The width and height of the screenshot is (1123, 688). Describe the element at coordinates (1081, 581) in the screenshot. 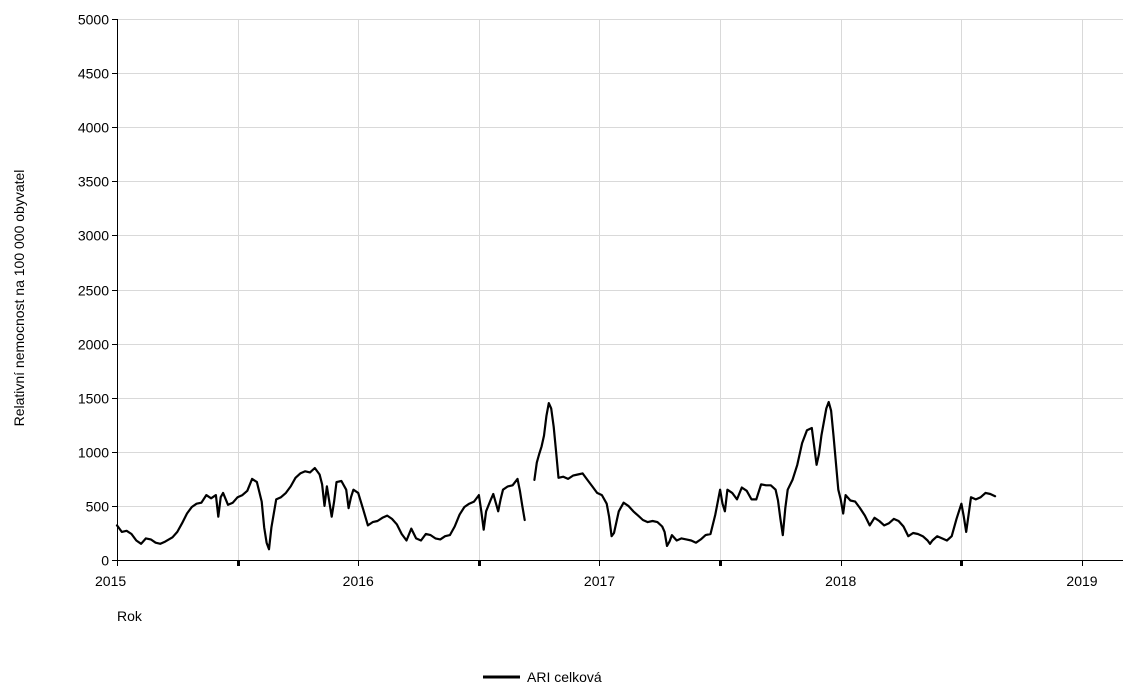

I see `x-tick-label: 2019` at that location.